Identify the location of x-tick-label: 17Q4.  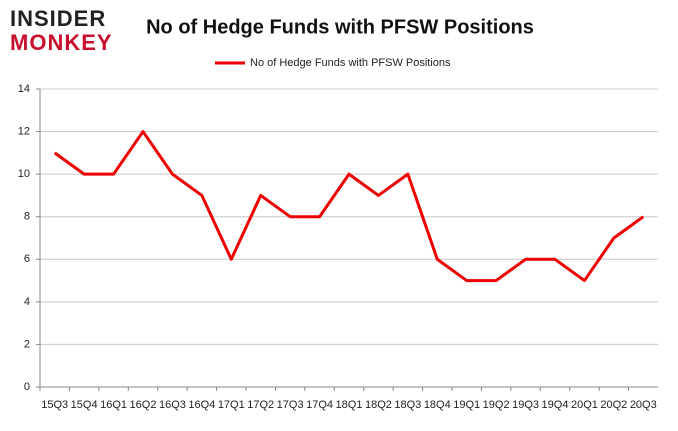
(319, 405).